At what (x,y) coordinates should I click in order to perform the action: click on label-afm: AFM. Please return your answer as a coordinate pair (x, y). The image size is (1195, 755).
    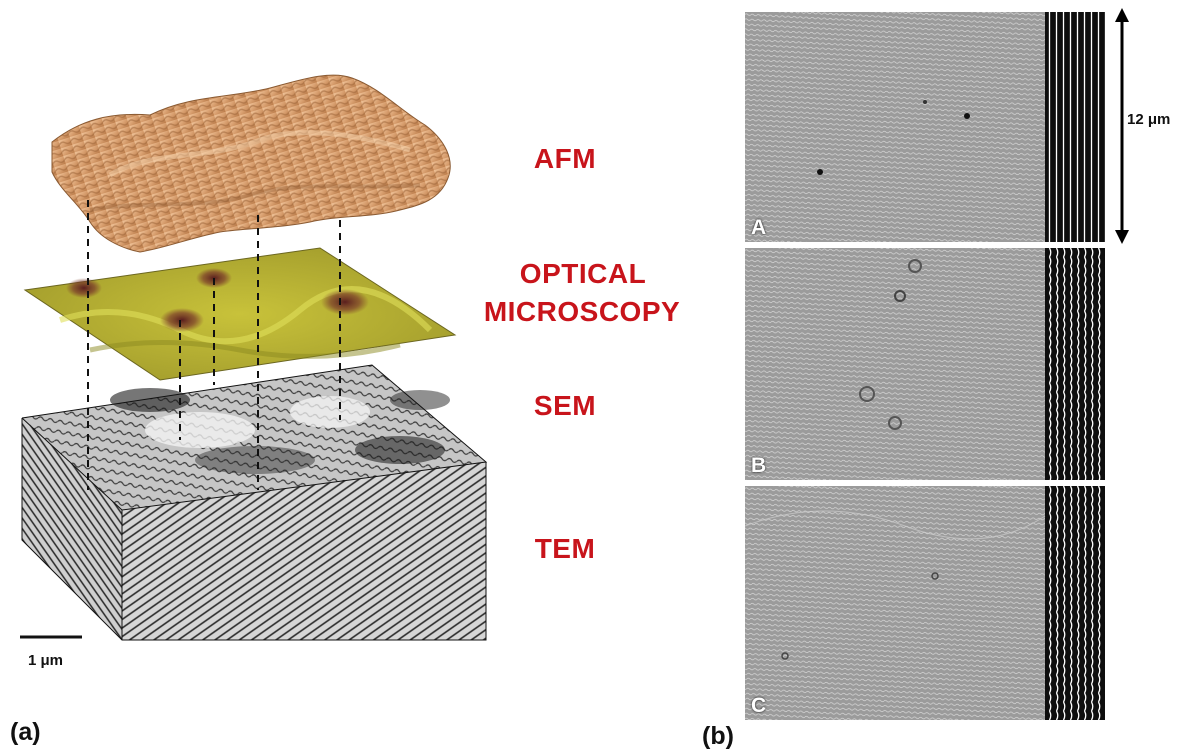
    Looking at the image, I should click on (565, 158).